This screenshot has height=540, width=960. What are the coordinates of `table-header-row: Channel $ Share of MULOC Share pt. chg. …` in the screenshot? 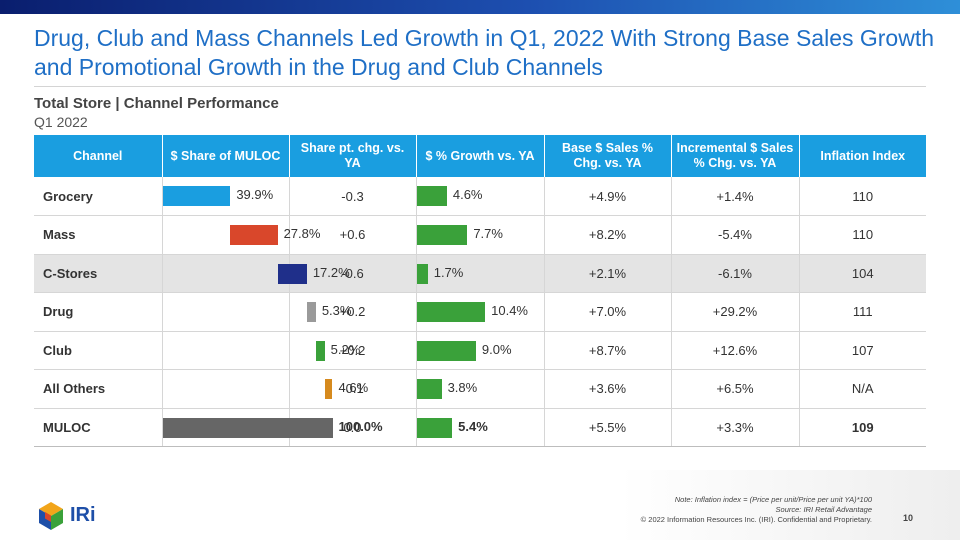 It's located at (480, 156).